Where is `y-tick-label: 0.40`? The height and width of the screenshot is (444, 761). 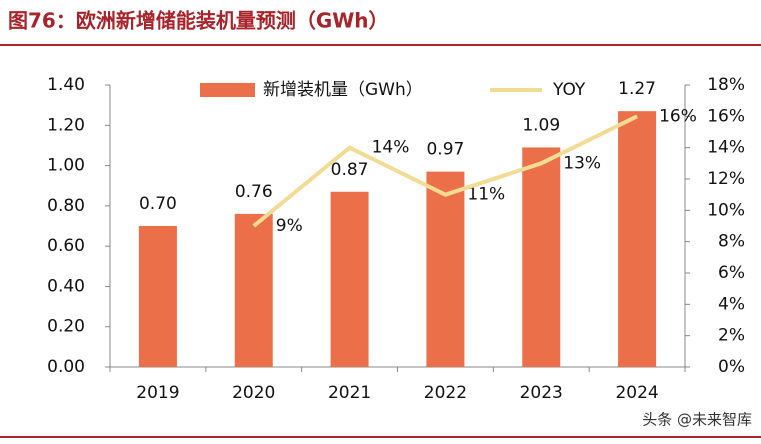 y-tick-label: 0.40 is located at coordinates (66, 286).